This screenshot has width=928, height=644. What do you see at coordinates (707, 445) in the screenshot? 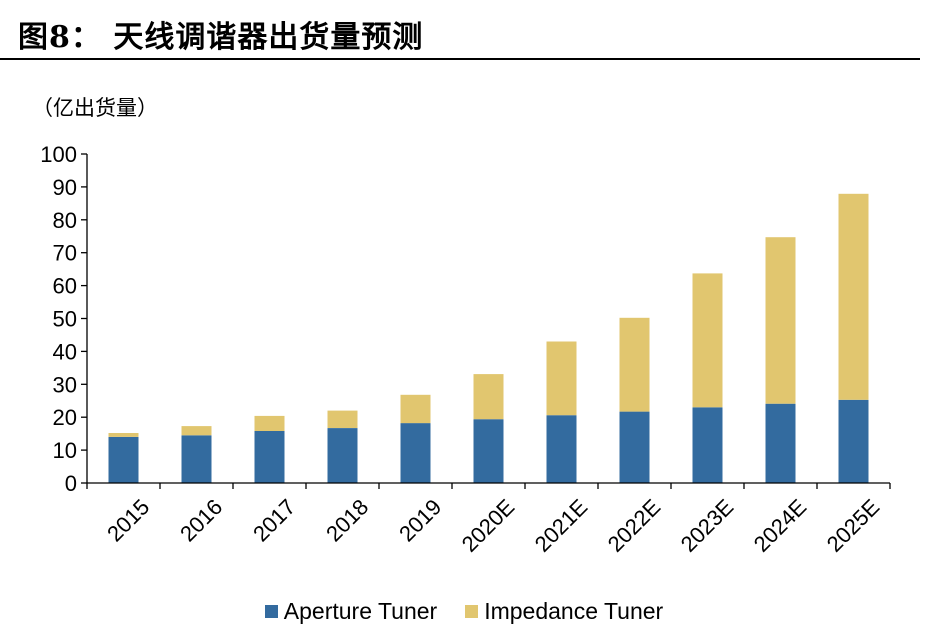
I see `bar-aperture-2023E` at bounding box center [707, 445].